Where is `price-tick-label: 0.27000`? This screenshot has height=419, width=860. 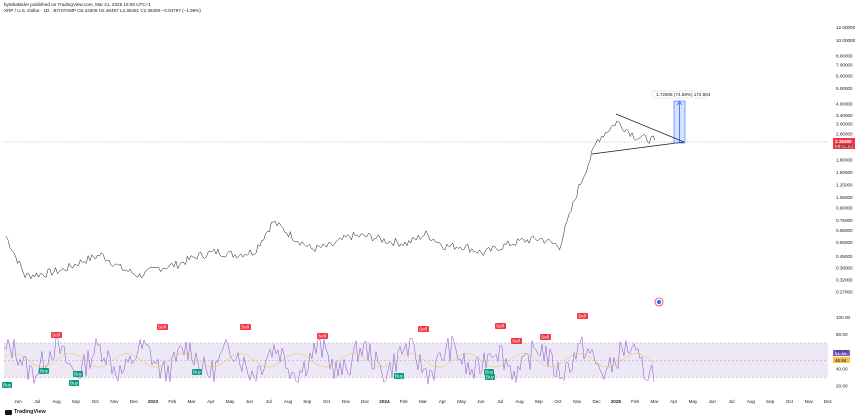 price-tick-label: 0.27000 is located at coordinates (844, 291).